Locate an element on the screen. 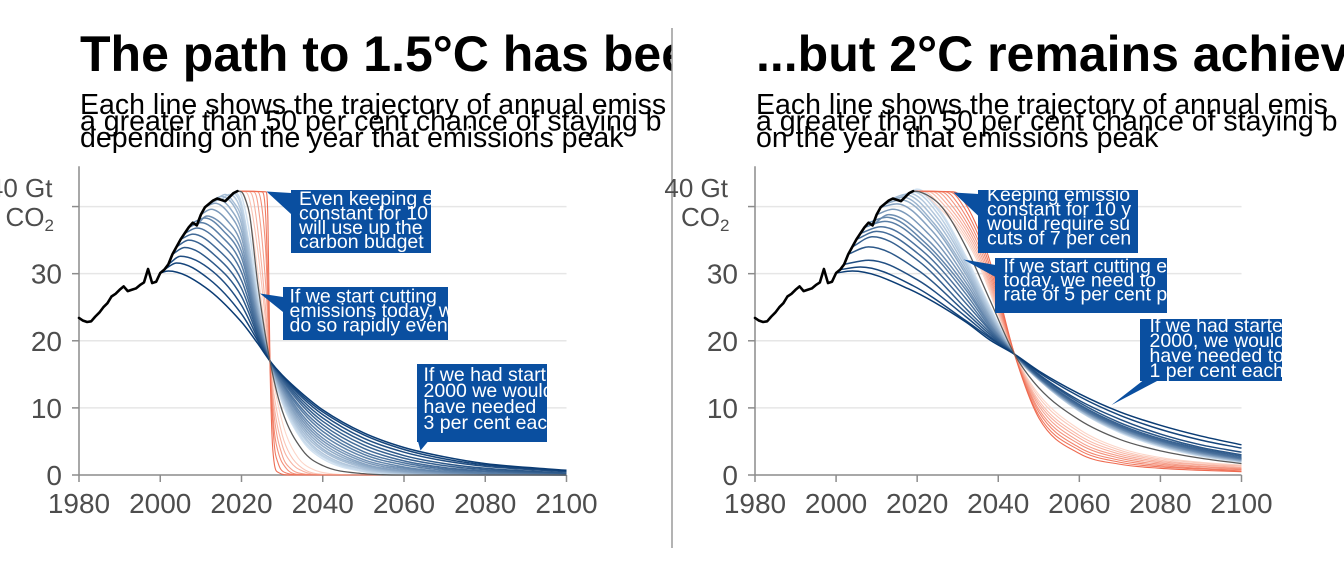  historical-emissions-line is located at coordinates (834, 256).